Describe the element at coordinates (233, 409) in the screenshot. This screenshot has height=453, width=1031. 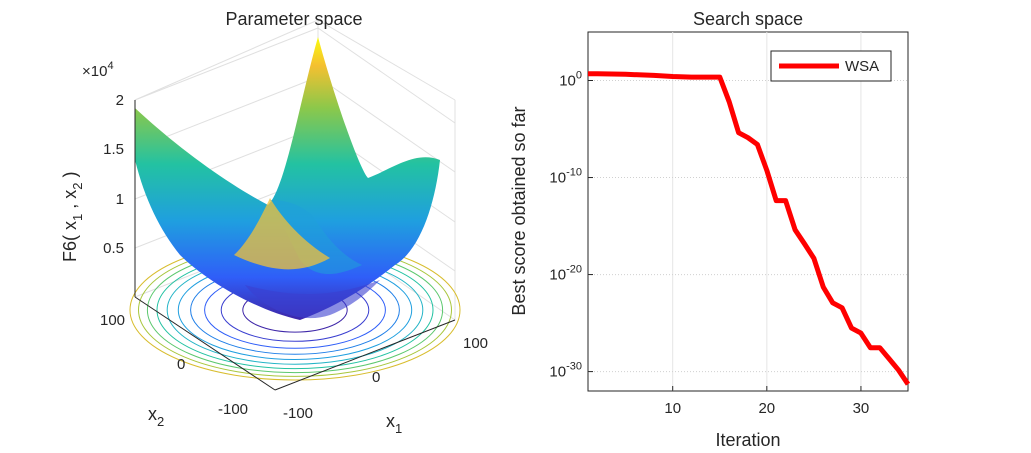
I see `y-tick-label: -100` at that location.